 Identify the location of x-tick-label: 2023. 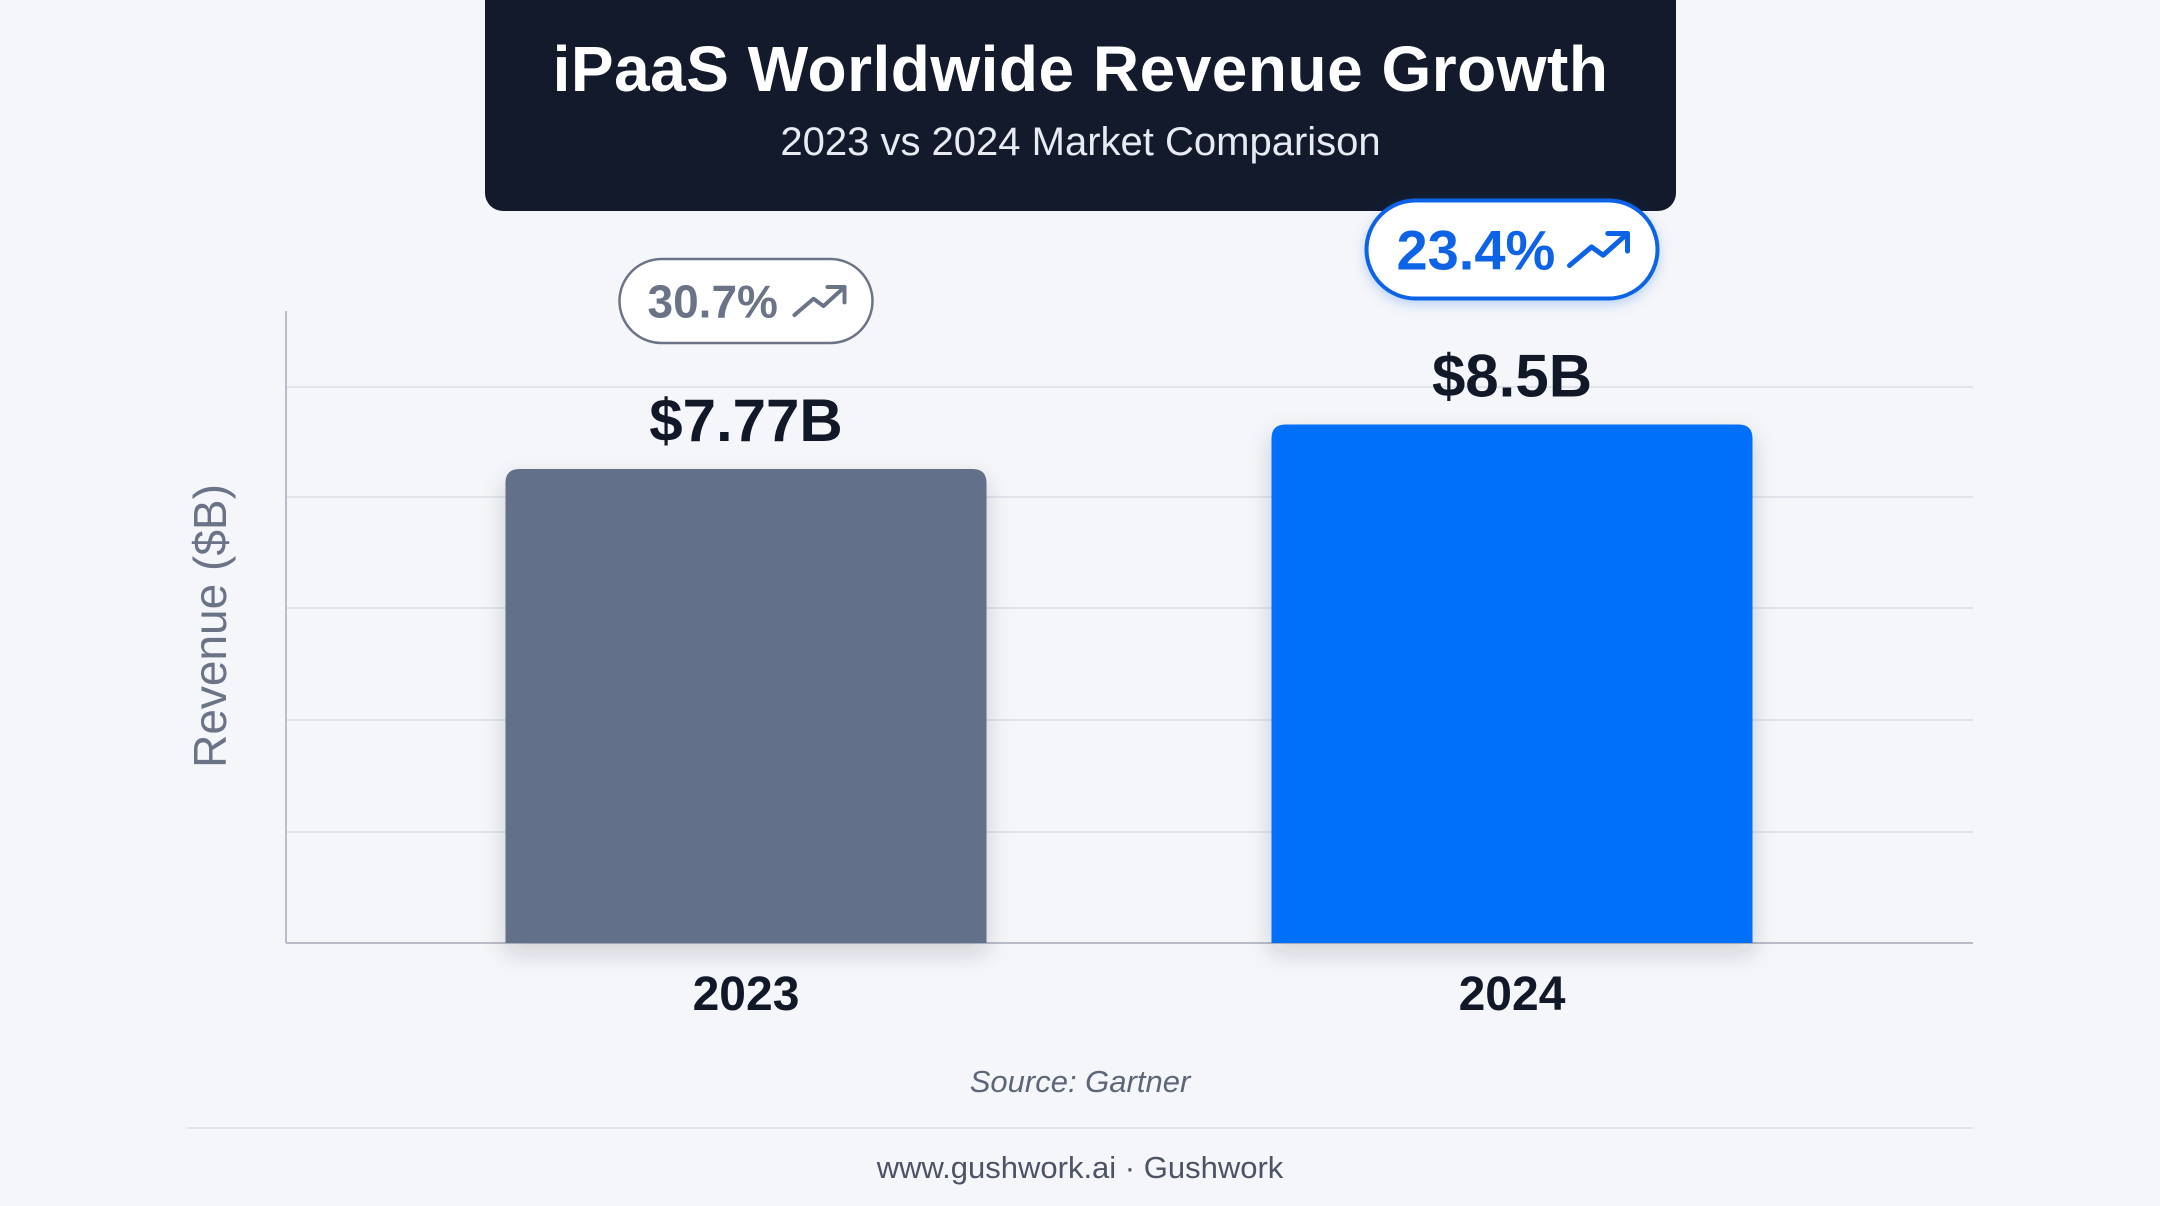
(746, 994).